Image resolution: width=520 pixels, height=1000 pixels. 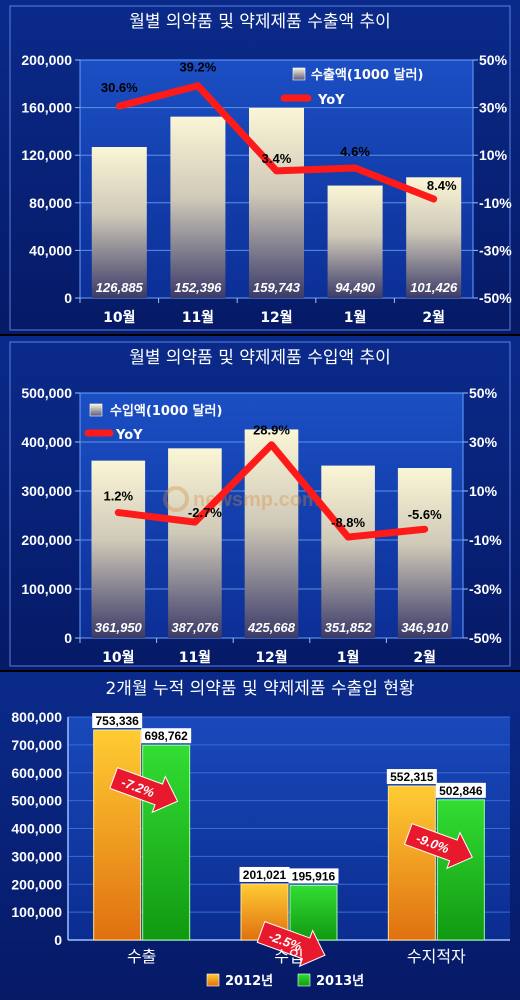 What do you see at coordinates (198, 287) in the screenshot?
I see `bar-value-label: 152,396` at bounding box center [198, 287].